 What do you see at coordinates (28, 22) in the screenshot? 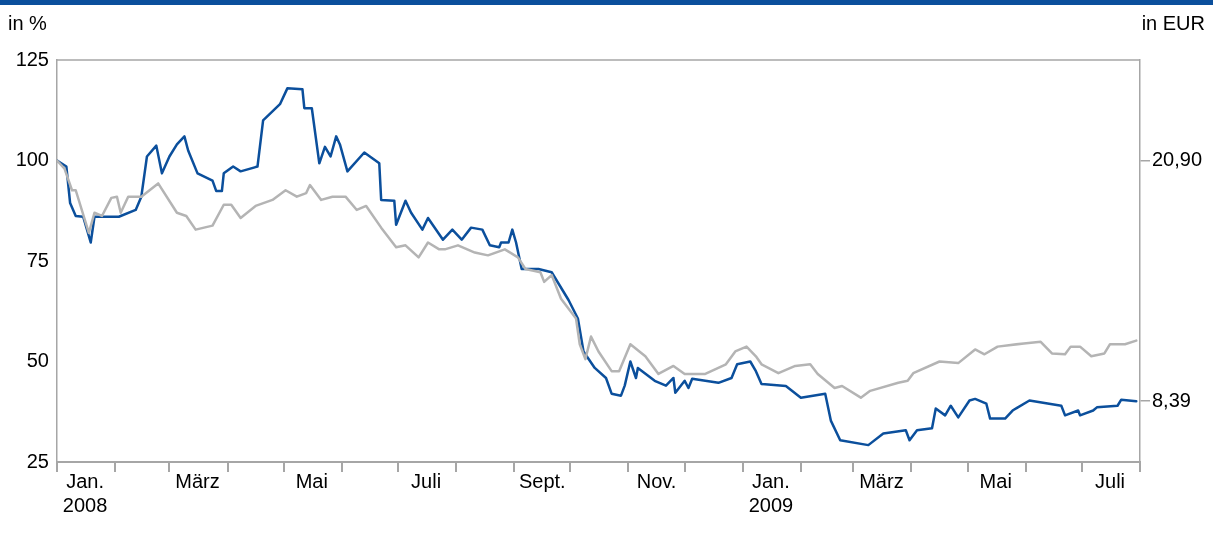
I see `y-axis-title: in %` at bounding box center [28, 22].